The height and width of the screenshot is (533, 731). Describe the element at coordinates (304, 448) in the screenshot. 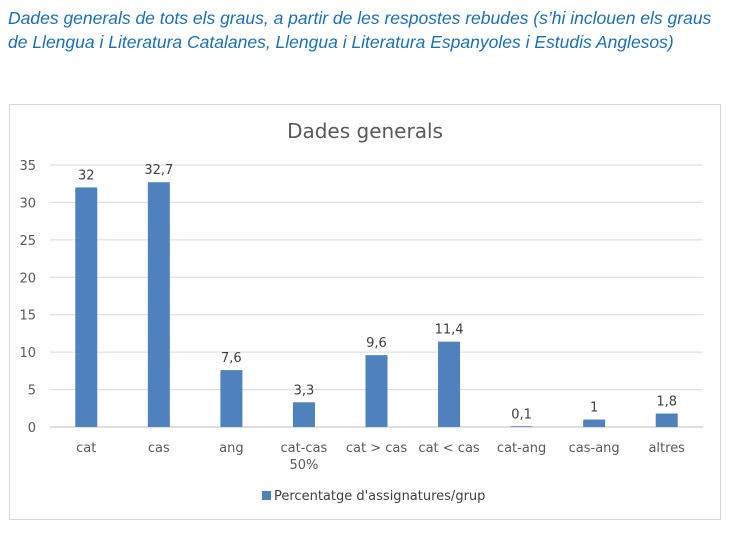

I see `x-tick-label: cat-cas` at that location.